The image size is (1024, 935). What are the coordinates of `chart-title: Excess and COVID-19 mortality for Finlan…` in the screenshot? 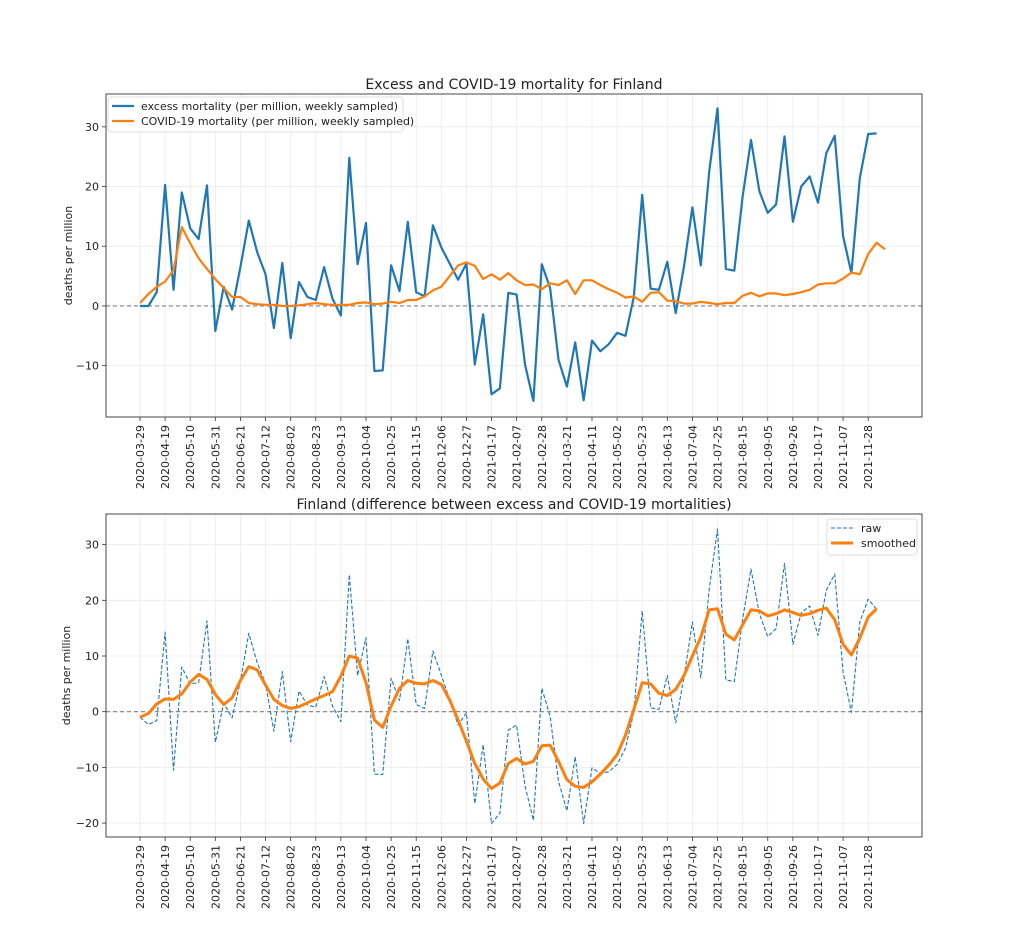 It's located at (513, 85).